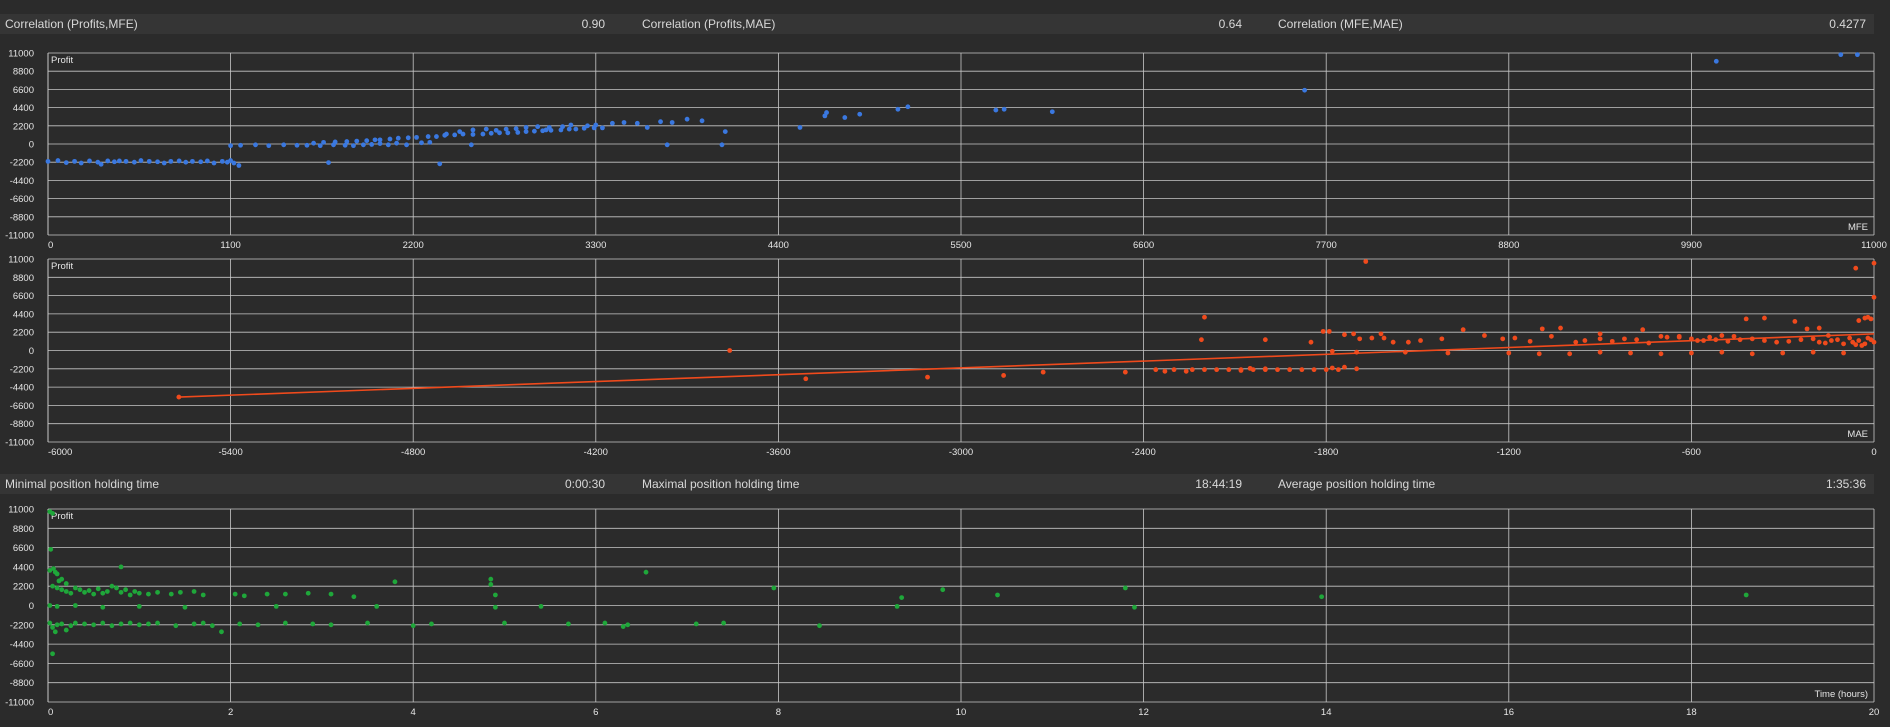  What do you see at coordinates (23, 548) in the screenshot?
I see `y-tick-label: 6600` at bounding box center [23, 548].